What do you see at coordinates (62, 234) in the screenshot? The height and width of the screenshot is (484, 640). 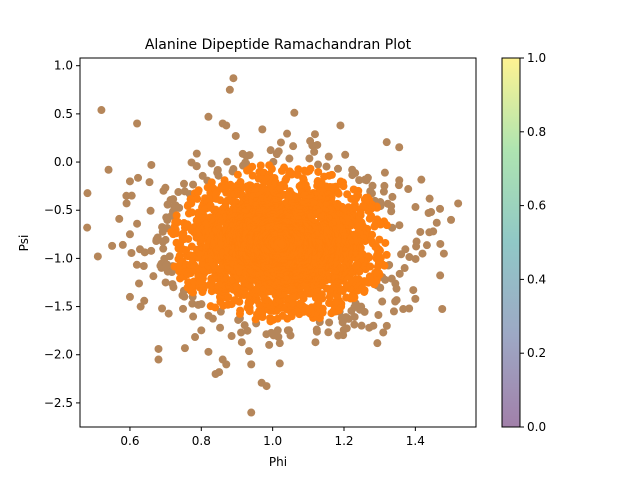 I see `y-axis-ticks: 1.0 0.5 0.0 −0.5 −1.0 −1.5 −2.0 −2.5` at bounding box center [62, 234].